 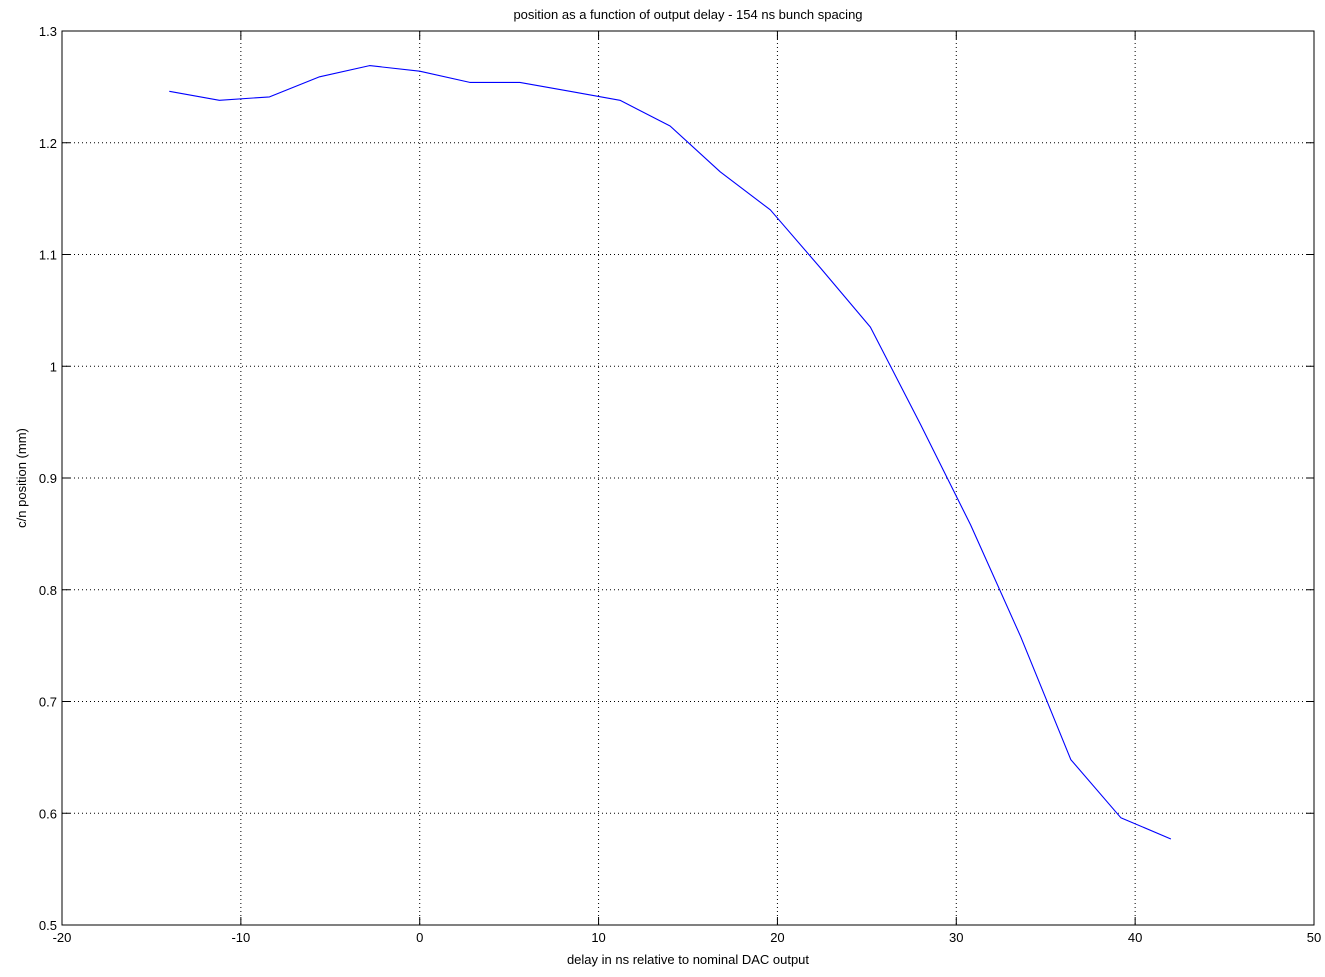 What do you see at coordinates (956, 937) in the screenshot?
I see `x-tick-label: 30` at bounding box center [956, 937].